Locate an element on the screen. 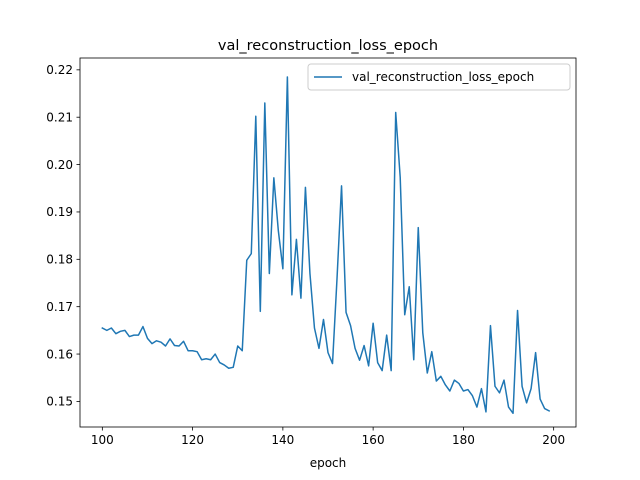  y-tick-label: 0.22 is located at coordinates (59, 70).